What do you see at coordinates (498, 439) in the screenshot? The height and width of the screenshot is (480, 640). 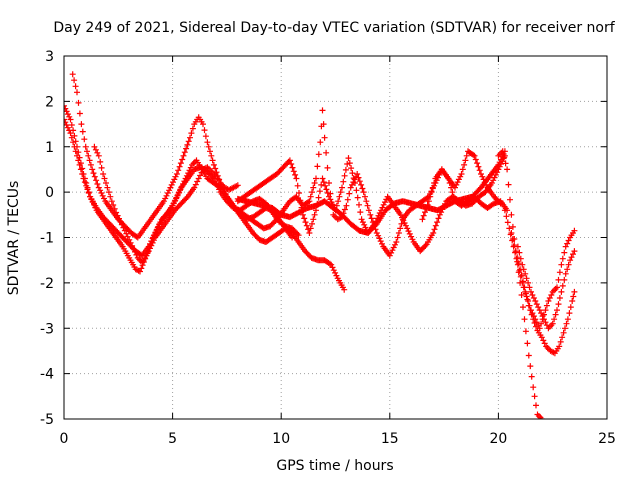 I see `x-tick-label: 20` at bounding box center [498, 439].